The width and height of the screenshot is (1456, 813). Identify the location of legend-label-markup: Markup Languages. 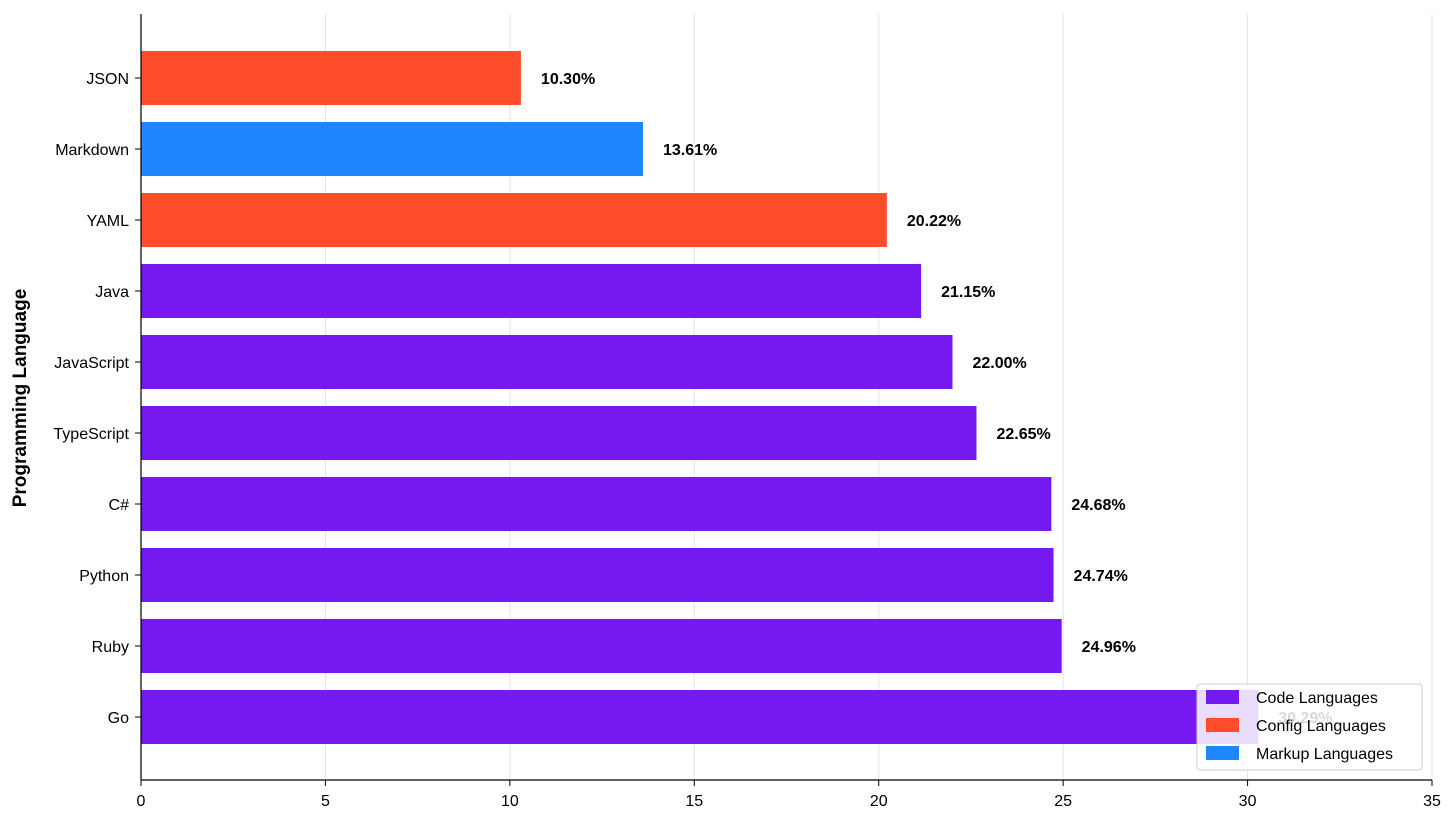
(1324, 754).